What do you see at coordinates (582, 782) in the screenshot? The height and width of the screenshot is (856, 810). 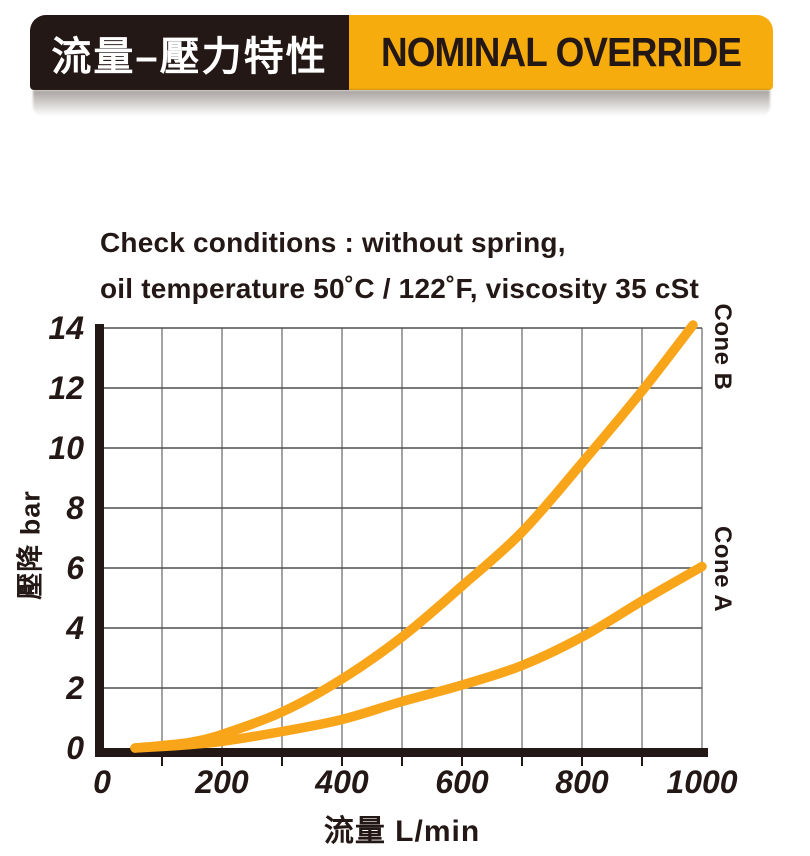 I see `x-tick-label-800: 800` at bounding box center [582, 782].